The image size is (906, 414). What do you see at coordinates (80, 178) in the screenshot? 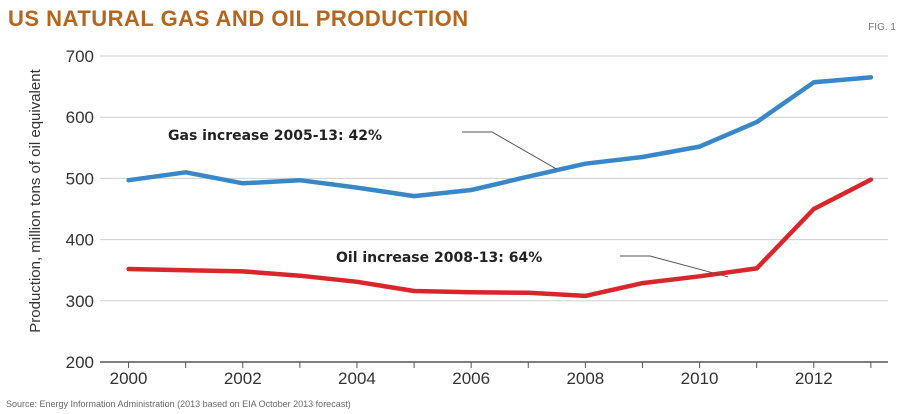
I see `y-tick-label: 500` at bounding box center [80, 178].